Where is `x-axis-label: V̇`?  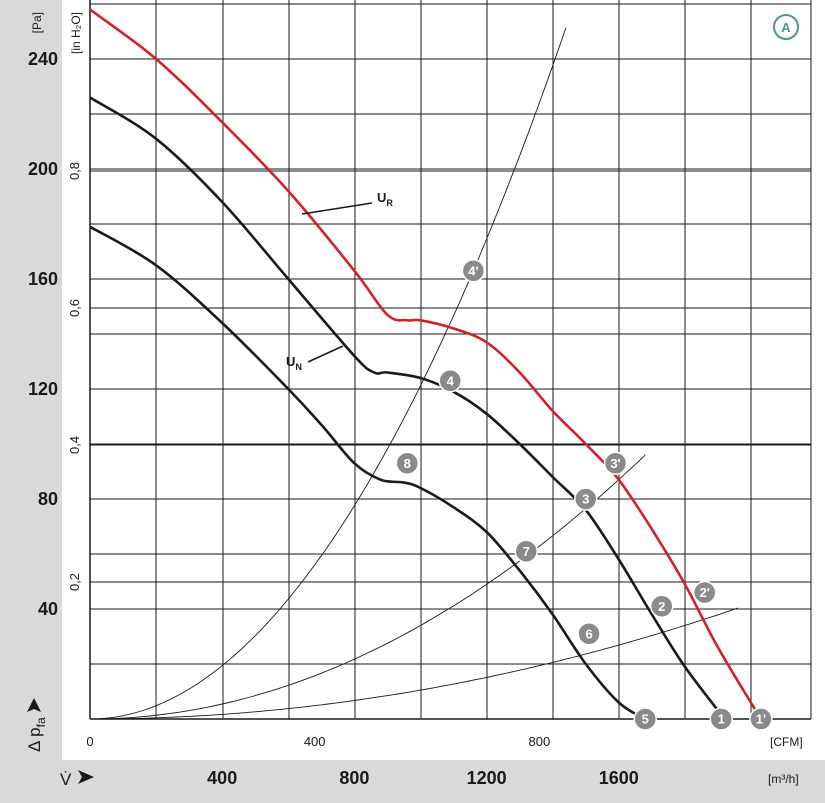
x-axis-label: V̇ is located at coordinates (66, 779).